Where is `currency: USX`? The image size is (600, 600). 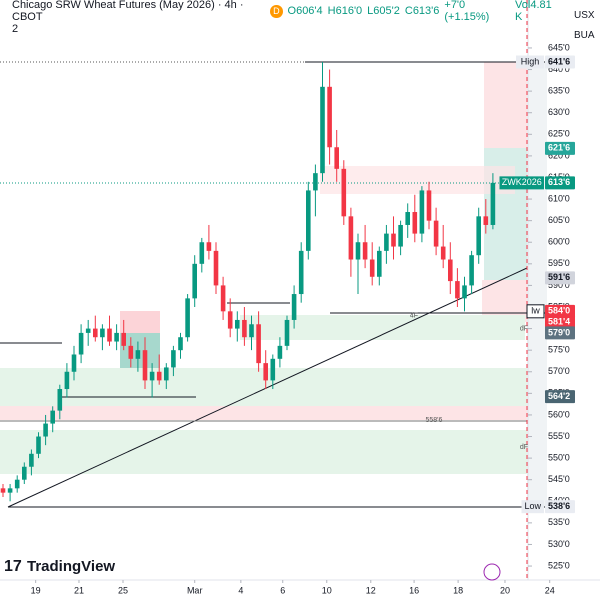 currency: USX is located at coordinates (584, 15).